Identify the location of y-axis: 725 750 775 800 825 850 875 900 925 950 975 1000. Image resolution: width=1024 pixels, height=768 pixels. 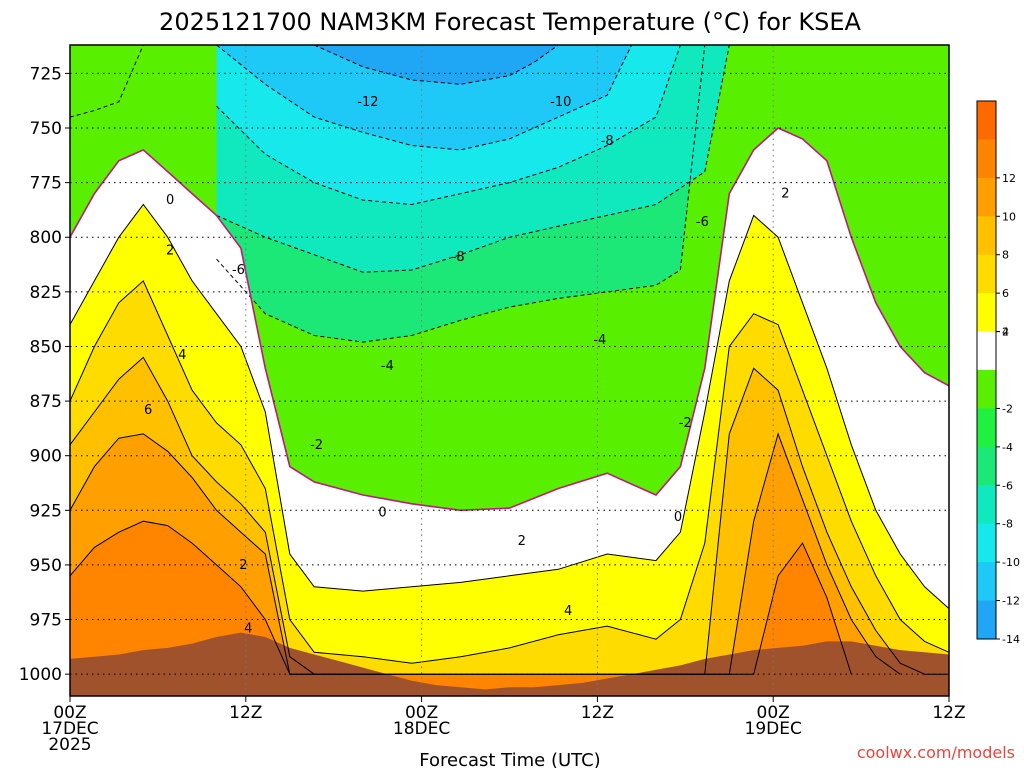
(44, 374).